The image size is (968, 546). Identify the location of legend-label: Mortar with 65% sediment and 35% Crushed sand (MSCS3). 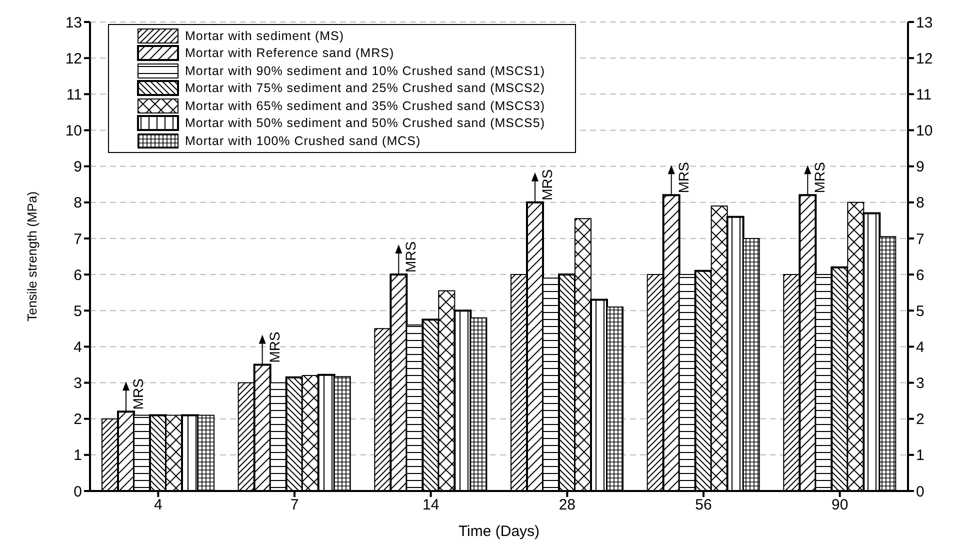
(365, 105).